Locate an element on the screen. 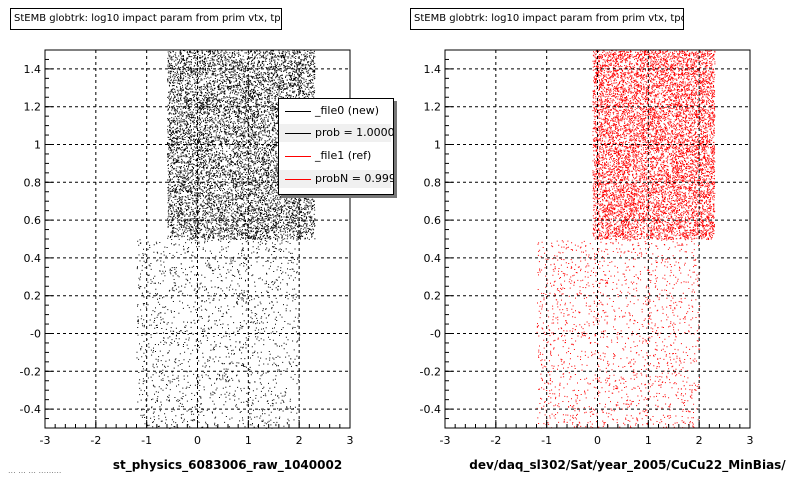 Image resolution: width=800 pixels, height=480 pixels. legend-label: prob = 1.000000 is located at coordinates (354, 132).